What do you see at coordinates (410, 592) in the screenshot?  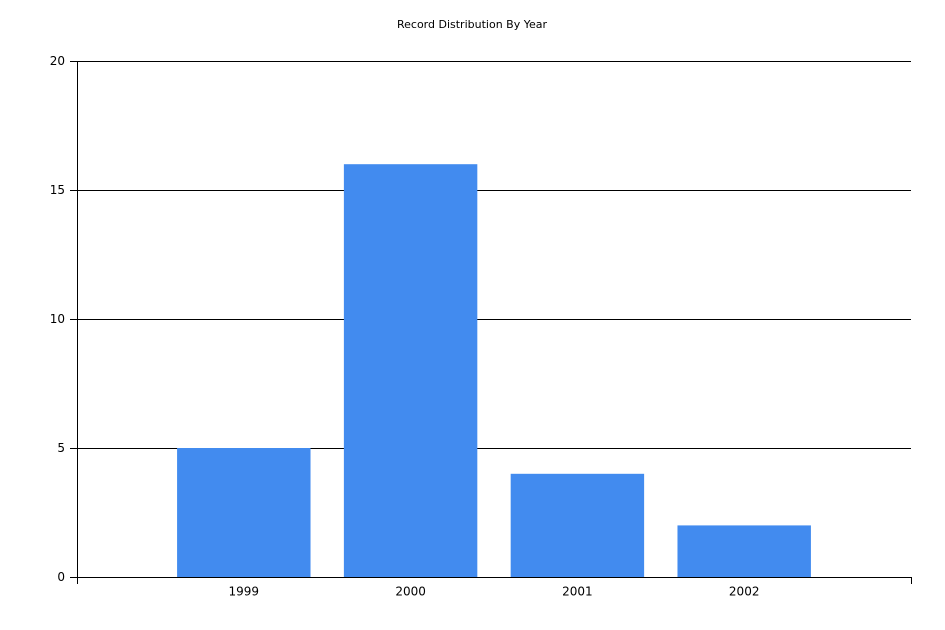 I see `x-tick-label: 2000` at bounding box center [410, 592].